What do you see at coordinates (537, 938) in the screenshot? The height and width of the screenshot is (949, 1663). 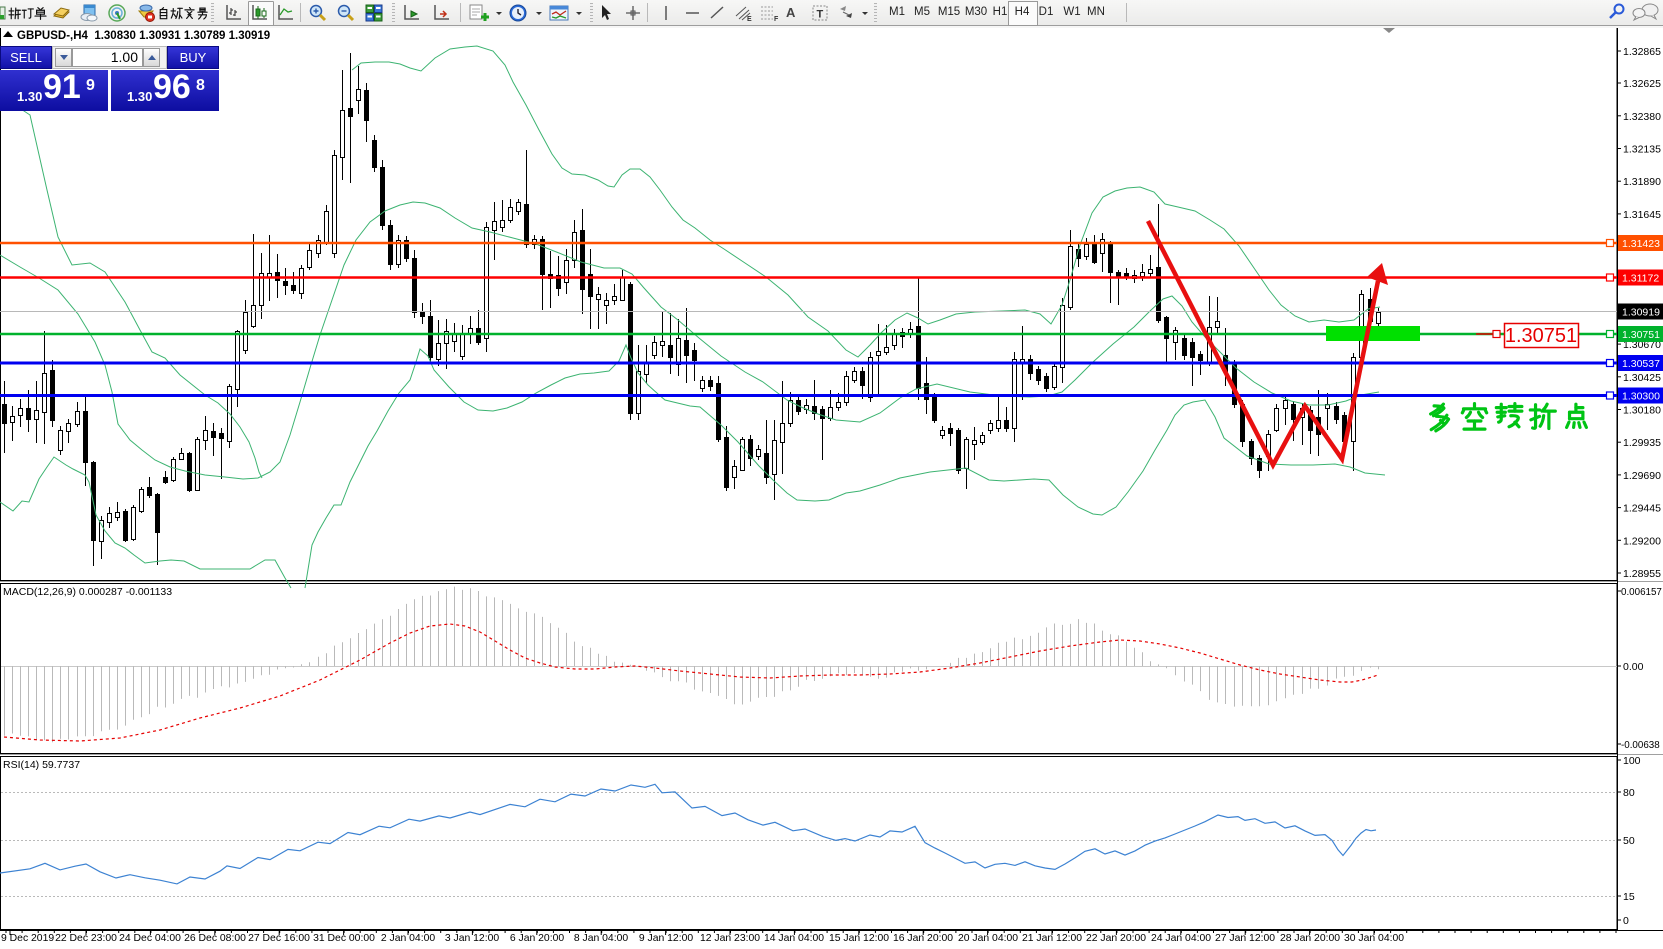 I see `svg-text: 6 Jan 20:00` at bounding box center [537, 938].